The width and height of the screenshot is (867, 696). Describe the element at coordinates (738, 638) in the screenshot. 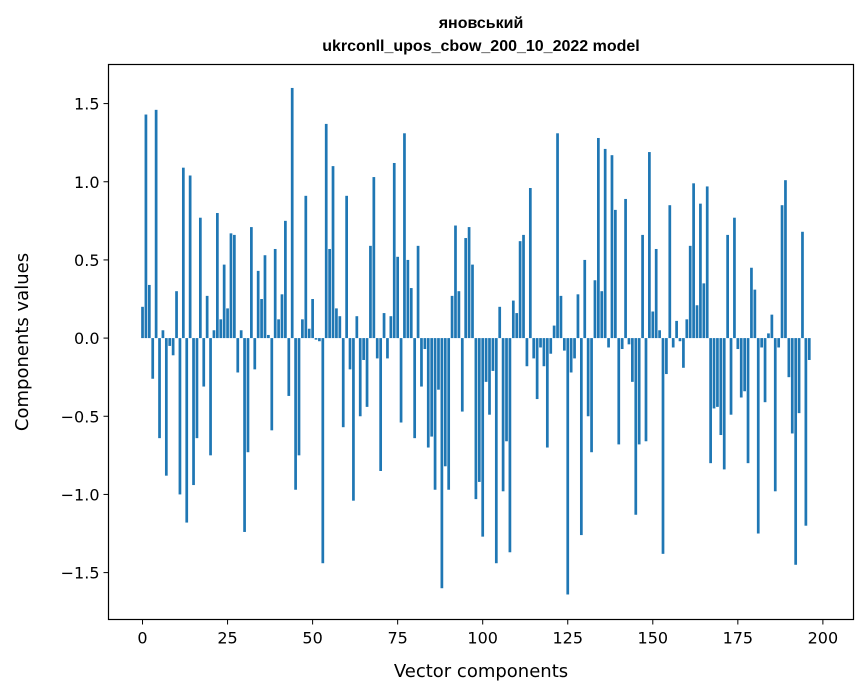

I see `x-tick-label: 175` at that location.